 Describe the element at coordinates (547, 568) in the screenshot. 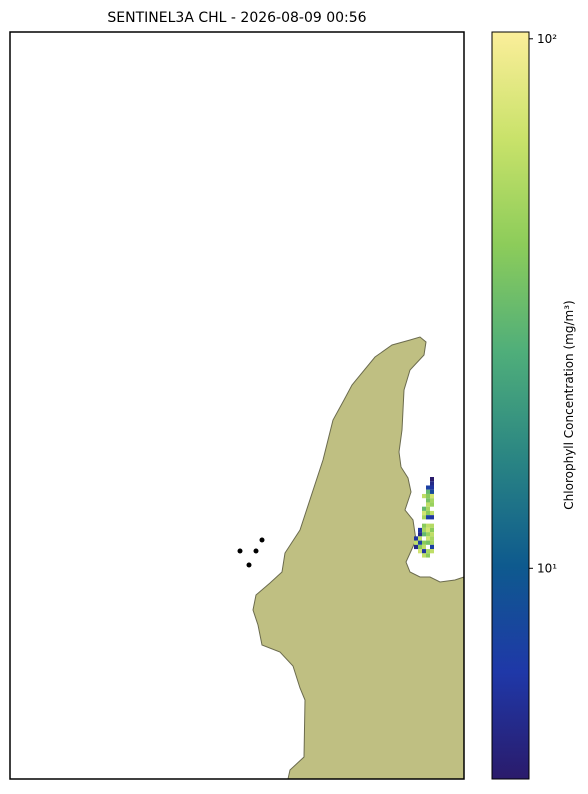

I see `colorbar-tick-label: 10¹` at that location.